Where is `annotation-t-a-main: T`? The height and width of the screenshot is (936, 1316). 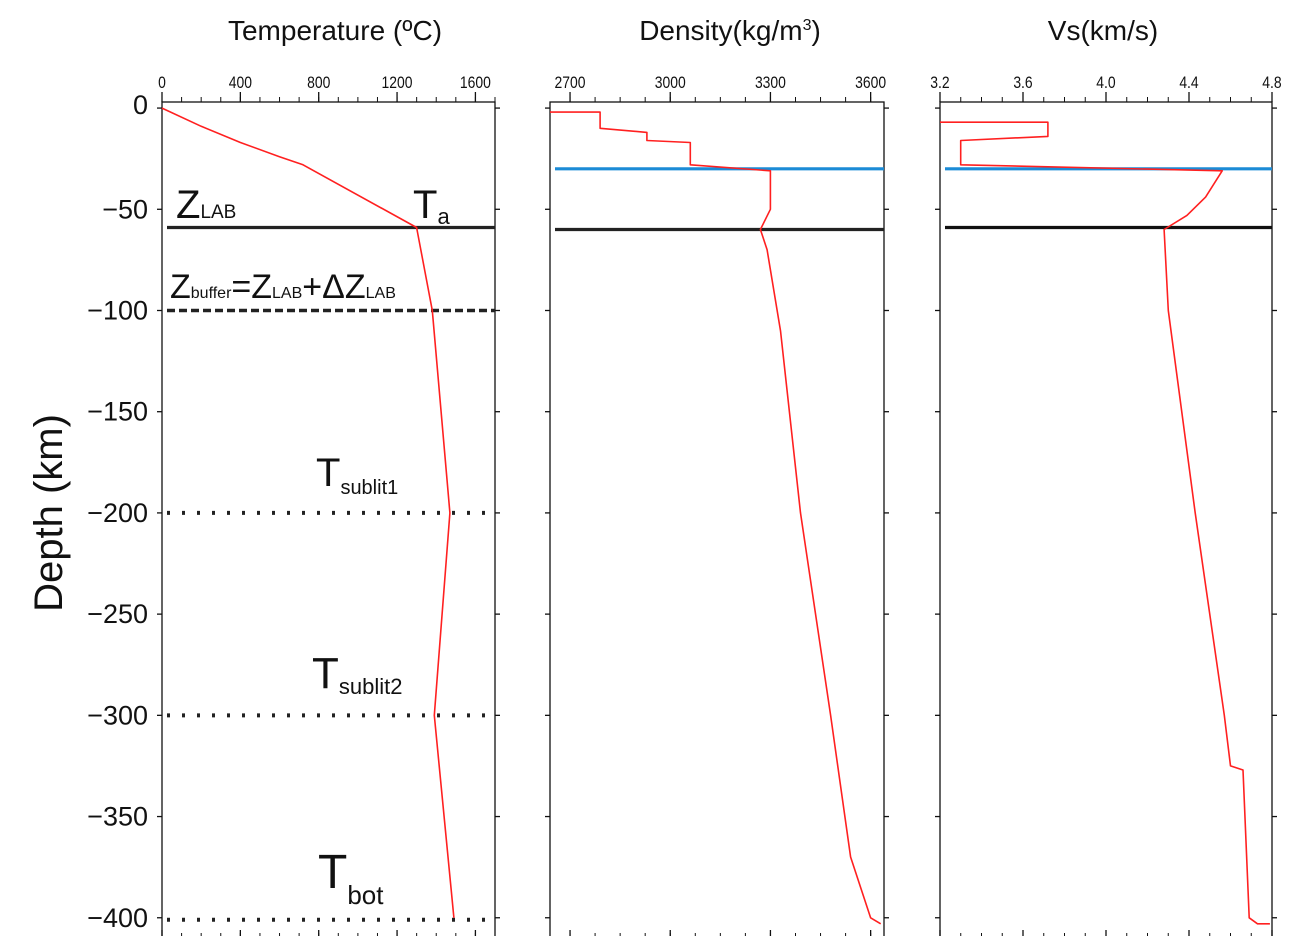 annotation-t-a-main: T is located at coordinates (425, 205).